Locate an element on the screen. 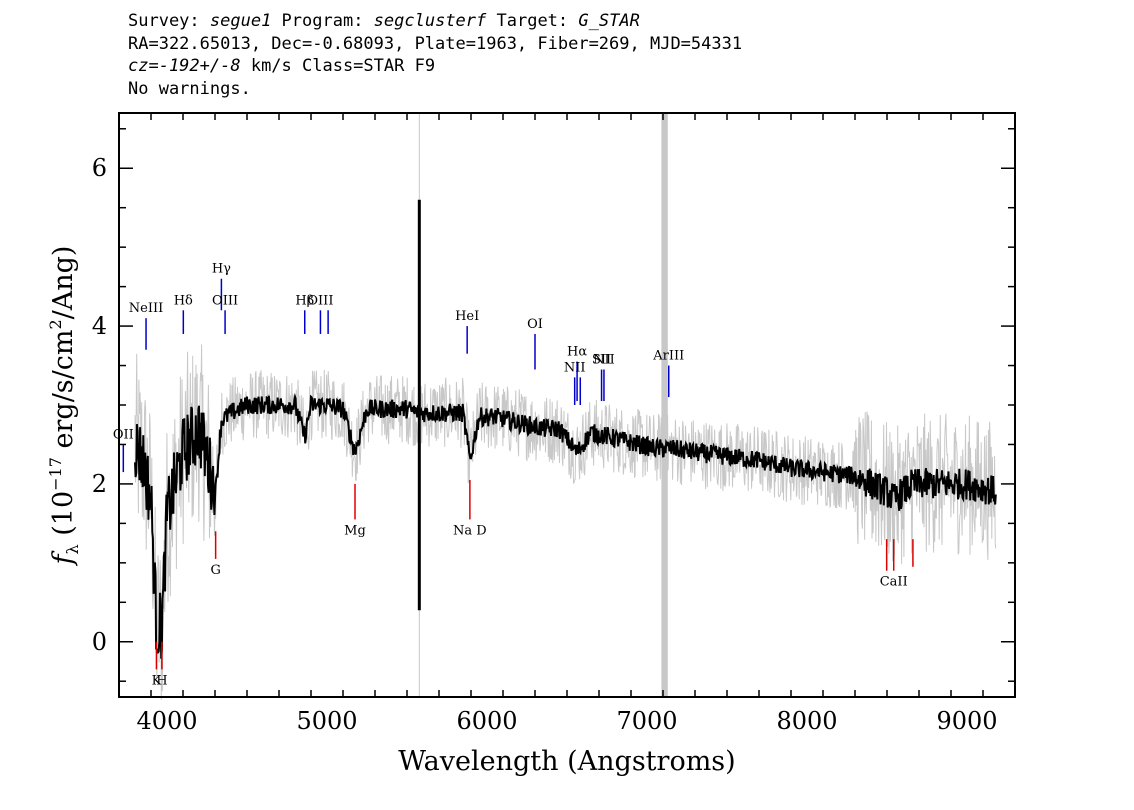 This screenshot has width=1134, height=810. y-axis-title: fλ (10−17 erg/s/cm2/Ang) is located at coordinates (64, 406).